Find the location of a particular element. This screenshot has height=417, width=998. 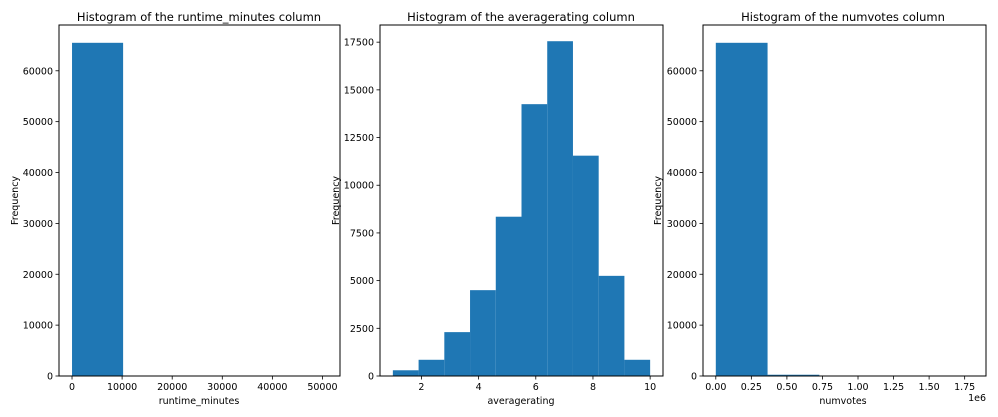

x-ticks-group: 0 10000 20000 30000 40000 50000 is located at coordinates (203, 384).